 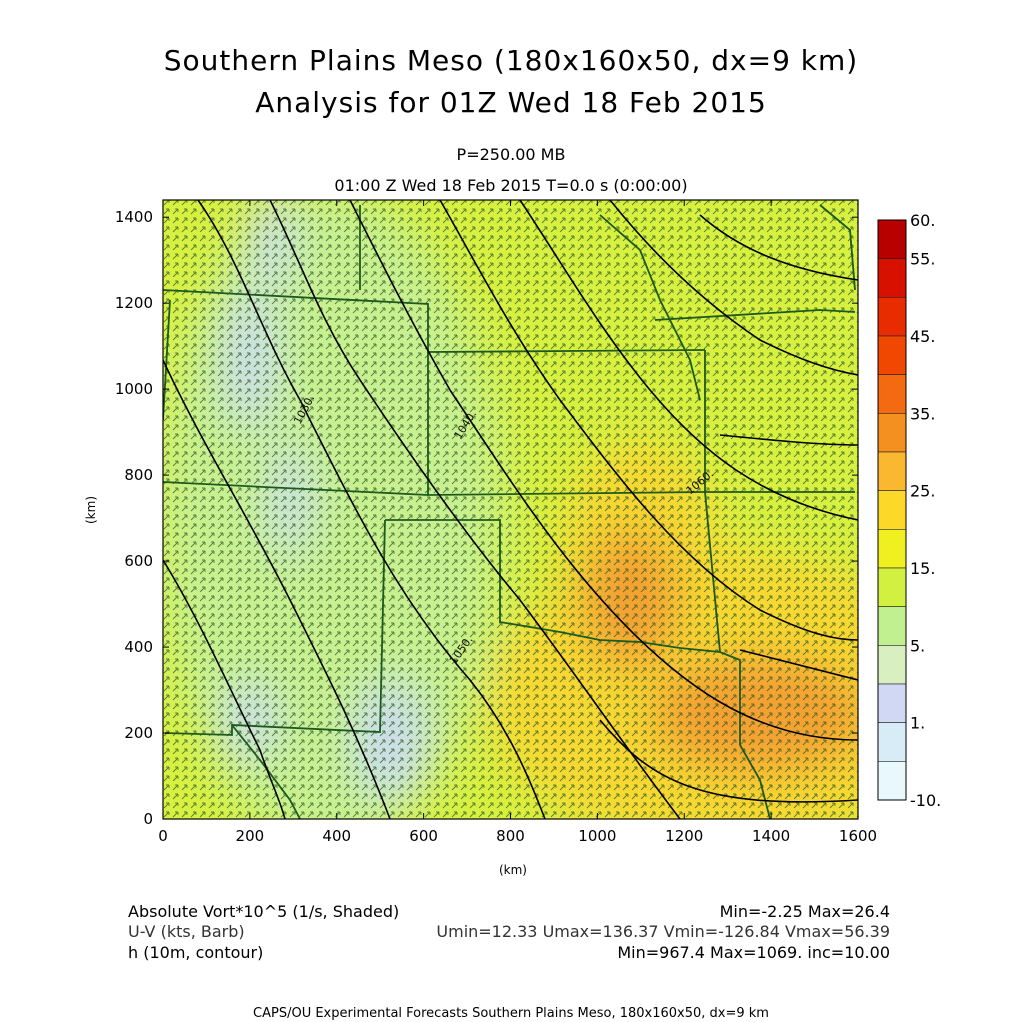 What do you see at coordinates (134, 217) in the screenshot?
I see `y-tick-label: 1400` at bounding box center [134, 217].